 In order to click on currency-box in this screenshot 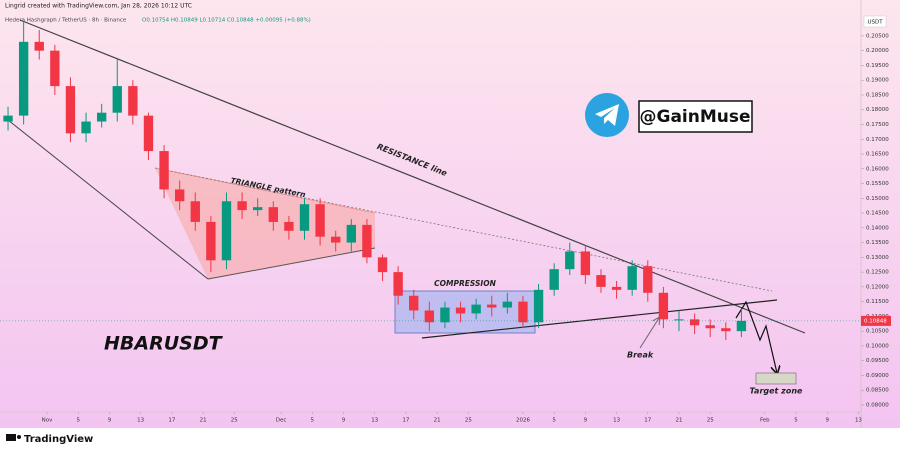, I will do `click(875, 21)`.